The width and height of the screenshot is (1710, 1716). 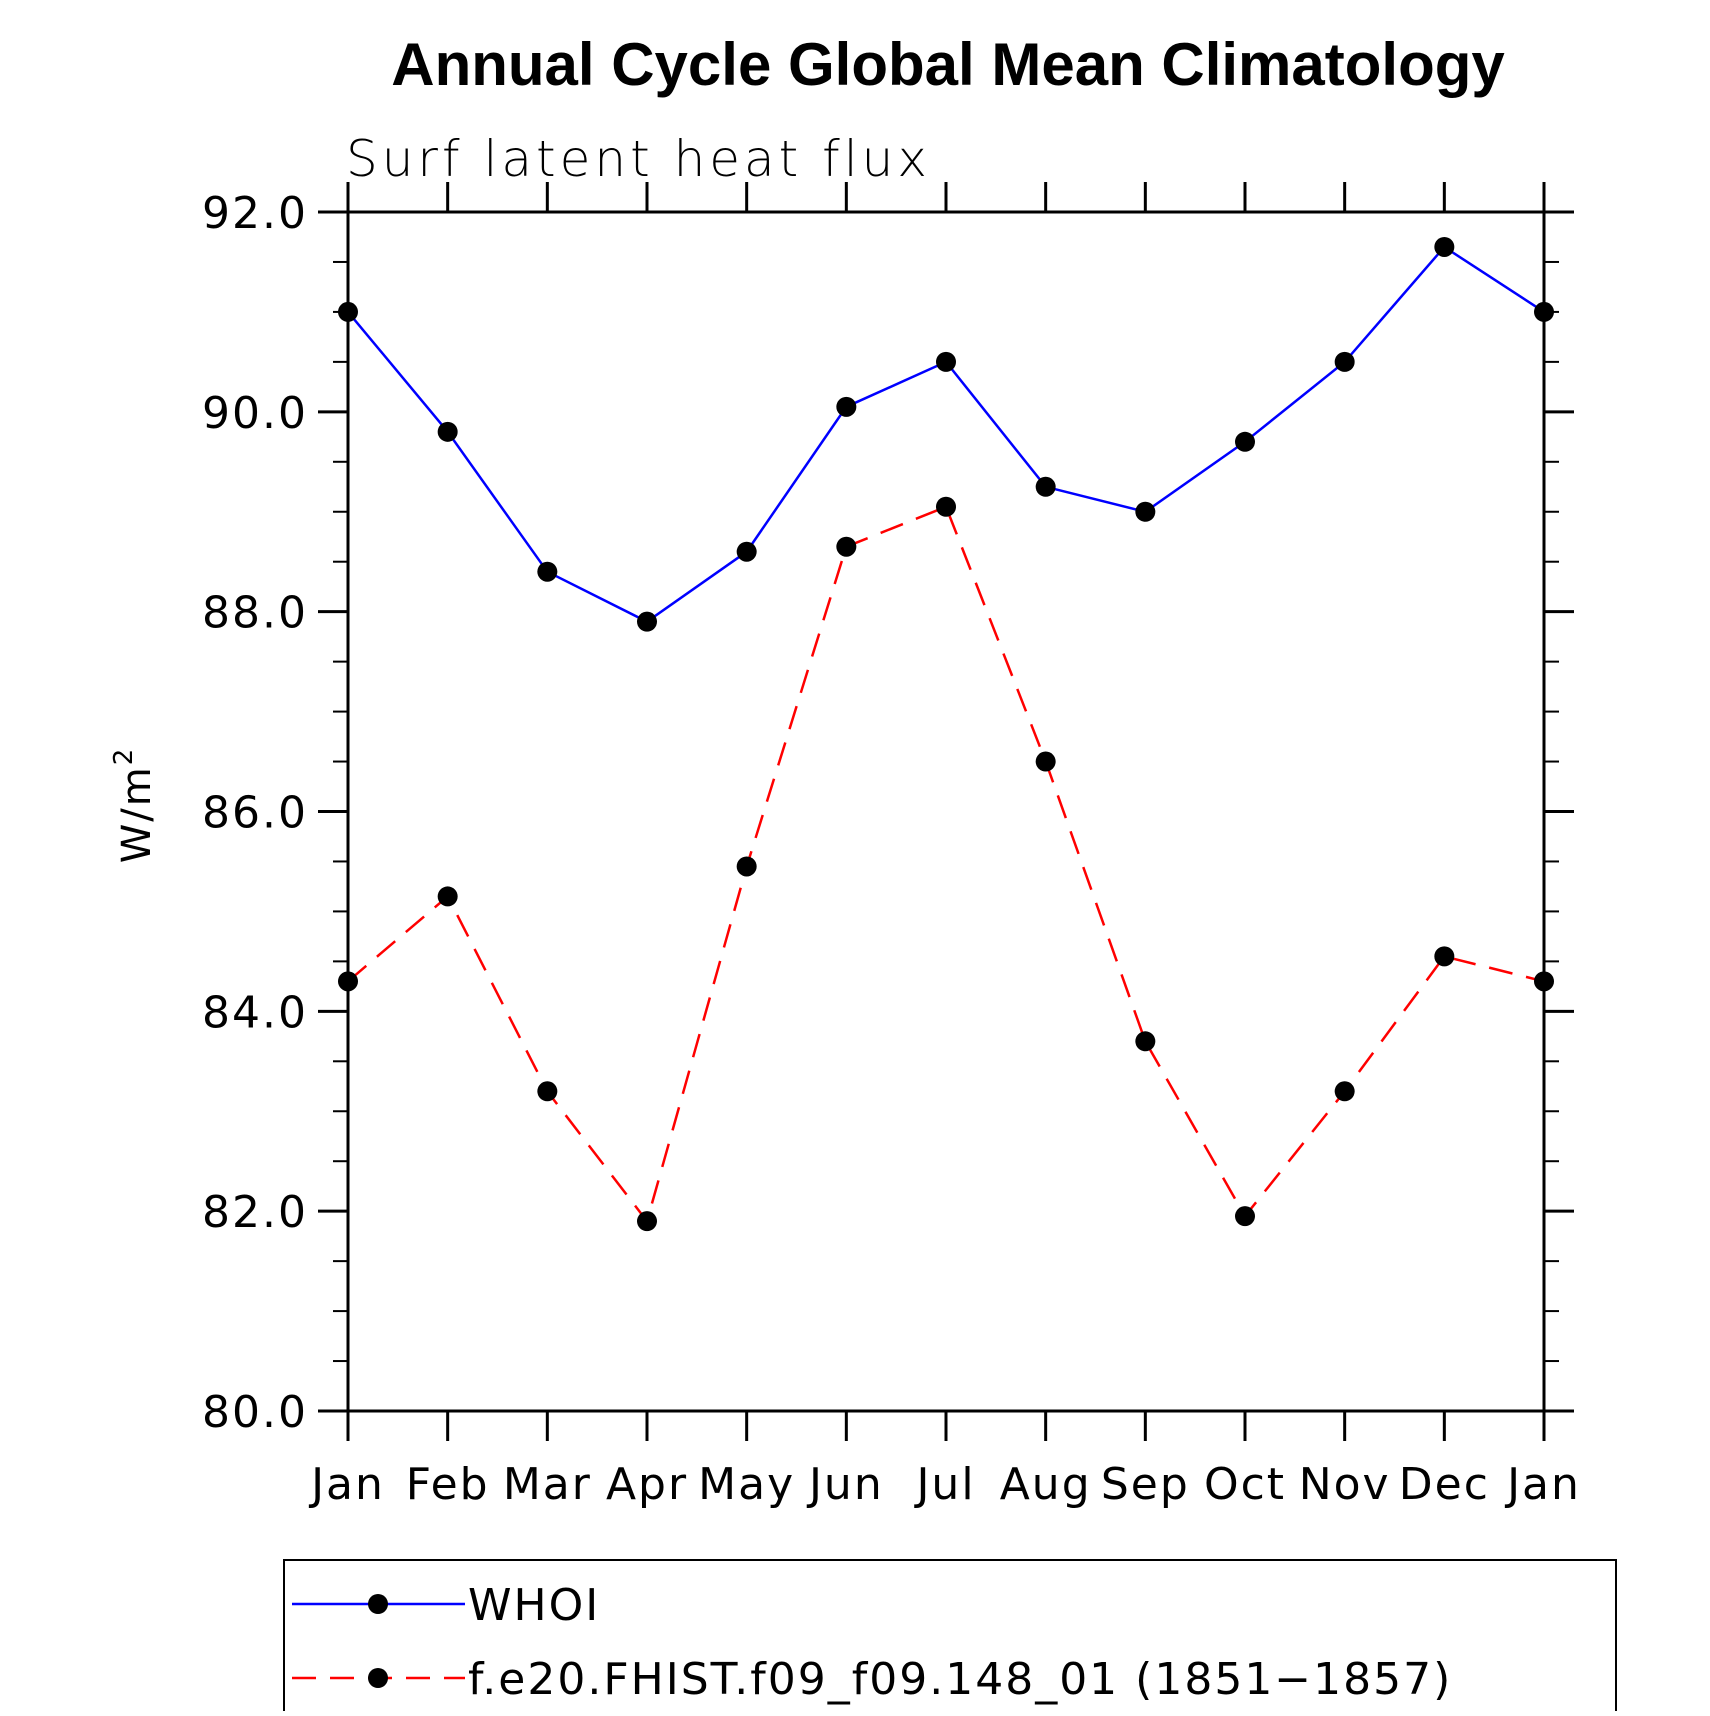 What do you see at coordinates (255, 413) in the screenshot?
I see `y-tick-label: 90.0` at bounding box center [255, 413].